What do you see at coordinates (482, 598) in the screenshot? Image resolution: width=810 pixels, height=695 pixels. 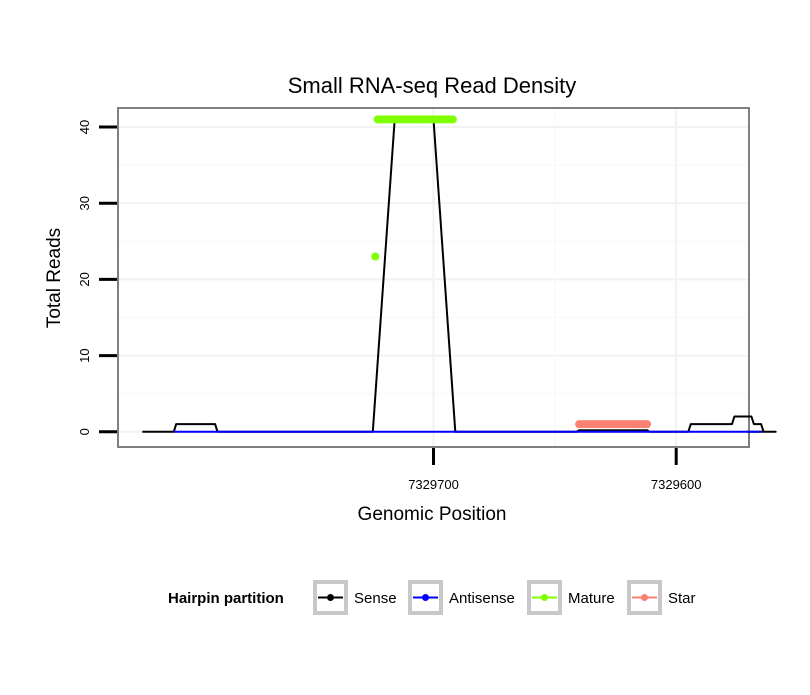 I see `legend-label: Antisense` at bounding box center [482, 598].